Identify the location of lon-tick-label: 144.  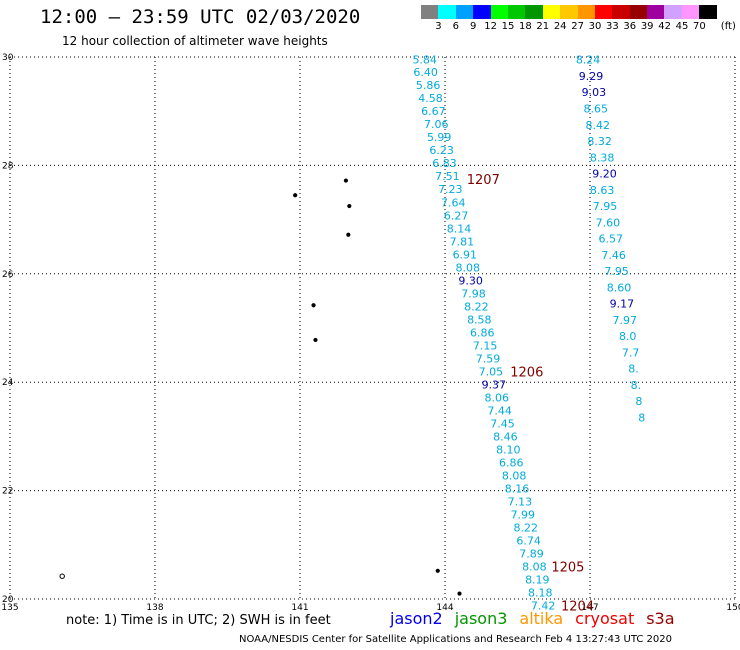
(444, 608).